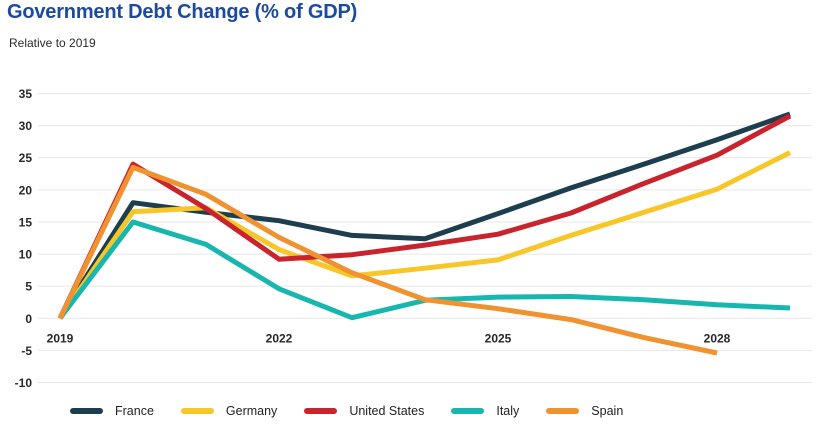  I want to click on chart-title: Government Debt Change (% of GDP), so click(182, 12).